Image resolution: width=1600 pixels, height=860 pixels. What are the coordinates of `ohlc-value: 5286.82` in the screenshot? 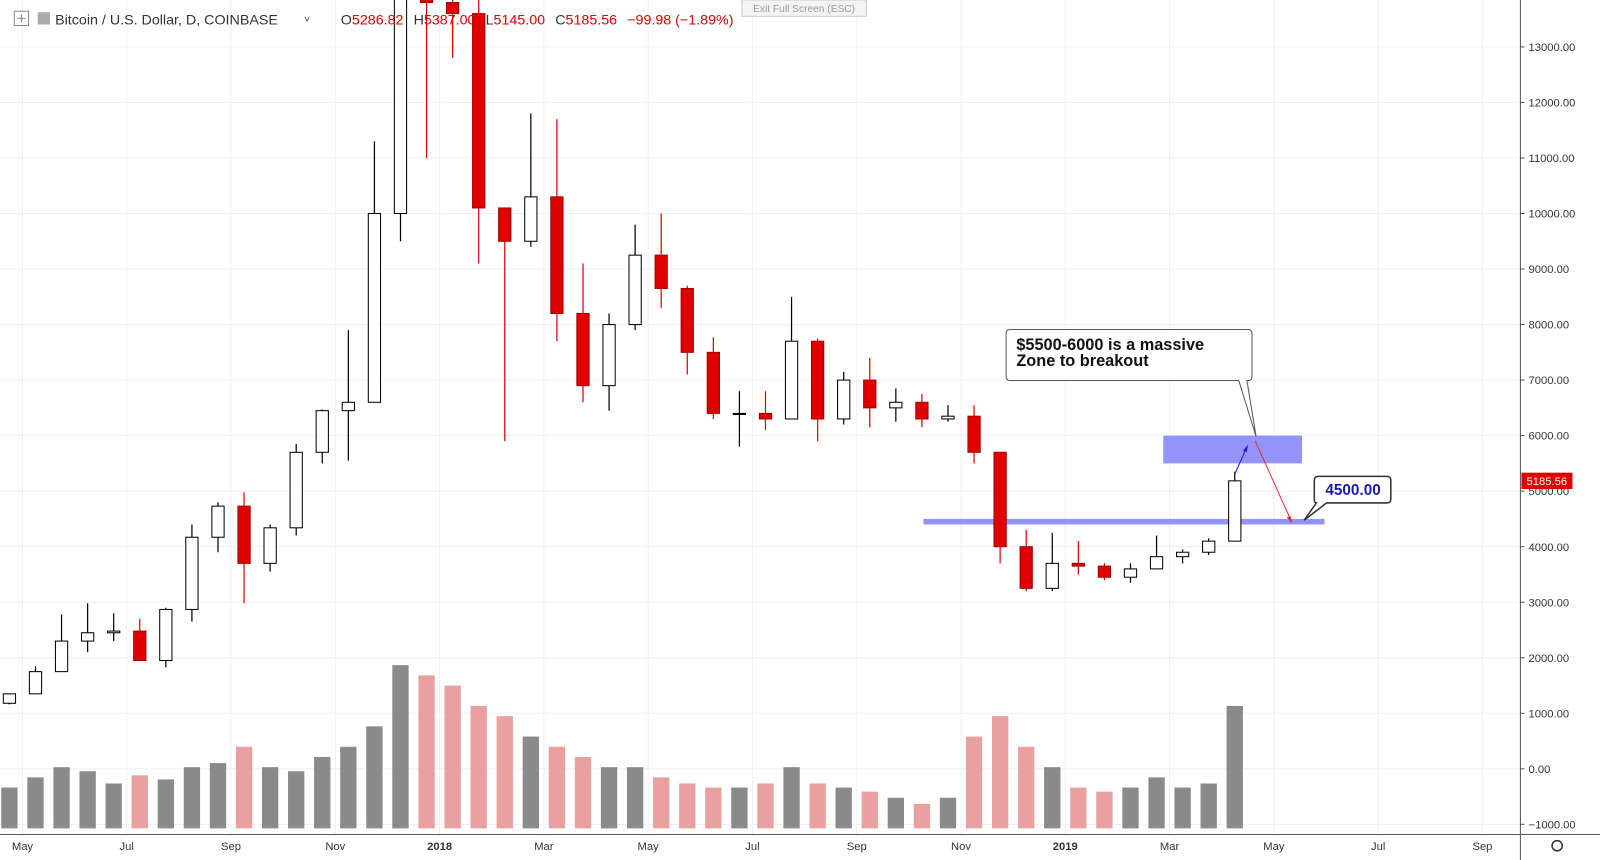 It's located at (378, 20).